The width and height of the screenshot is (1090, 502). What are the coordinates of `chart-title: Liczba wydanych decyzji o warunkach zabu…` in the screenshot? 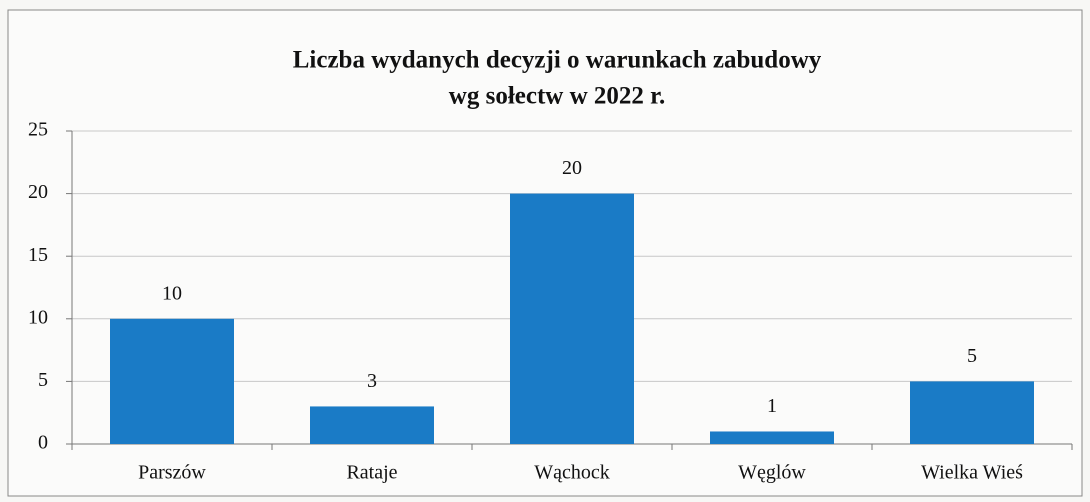 It's located at (557, 60).